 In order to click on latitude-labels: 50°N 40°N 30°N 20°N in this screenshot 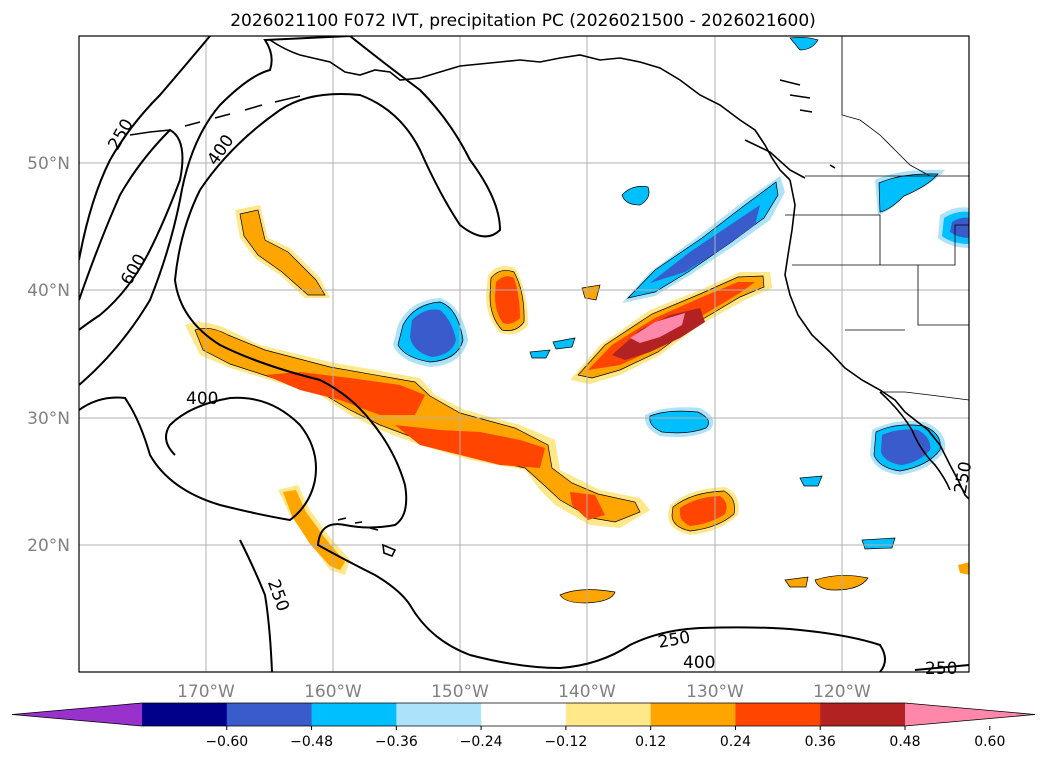, I will do `click(48, 355)`.